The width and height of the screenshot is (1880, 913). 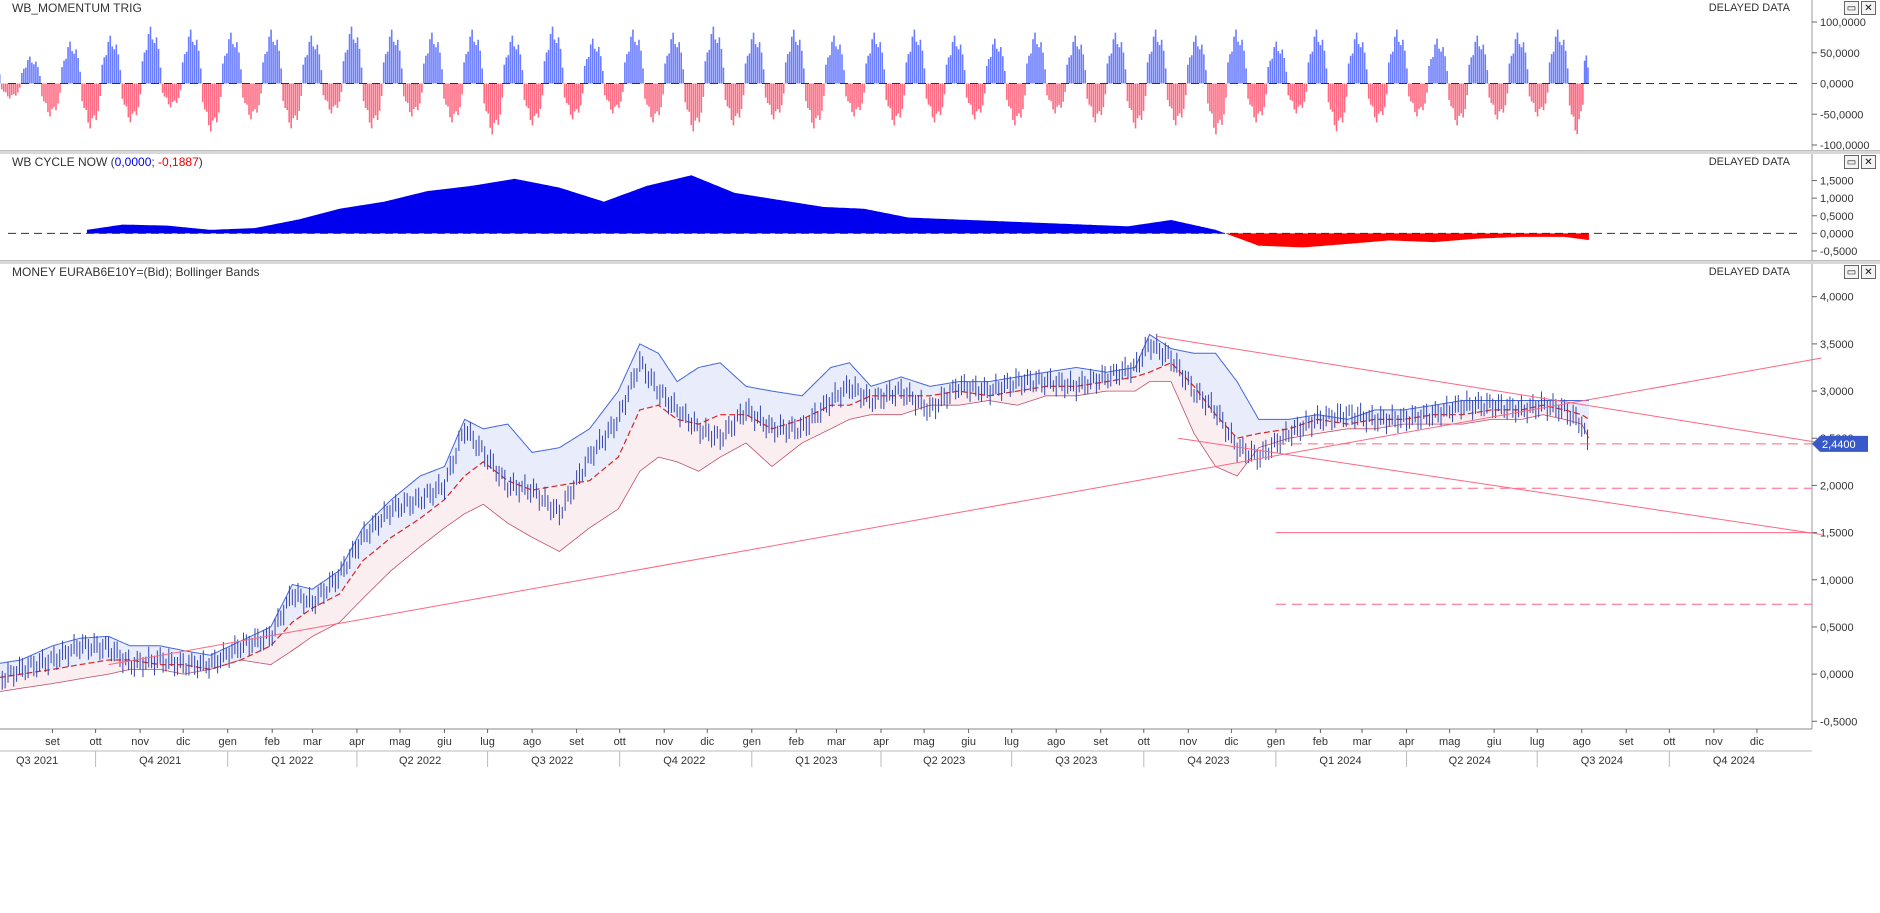 I want to click on price-close-button: ✕, so click(x=1868, y=272).